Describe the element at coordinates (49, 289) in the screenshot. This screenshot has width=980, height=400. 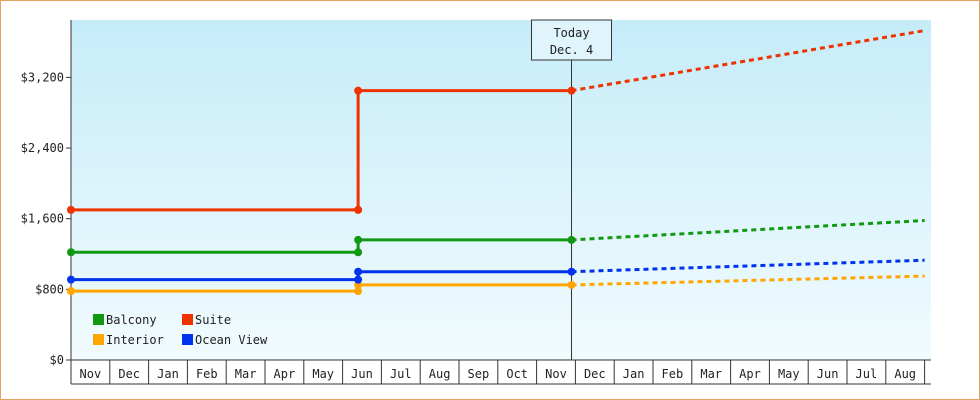
I see `y-tick-label: $800` at that location.